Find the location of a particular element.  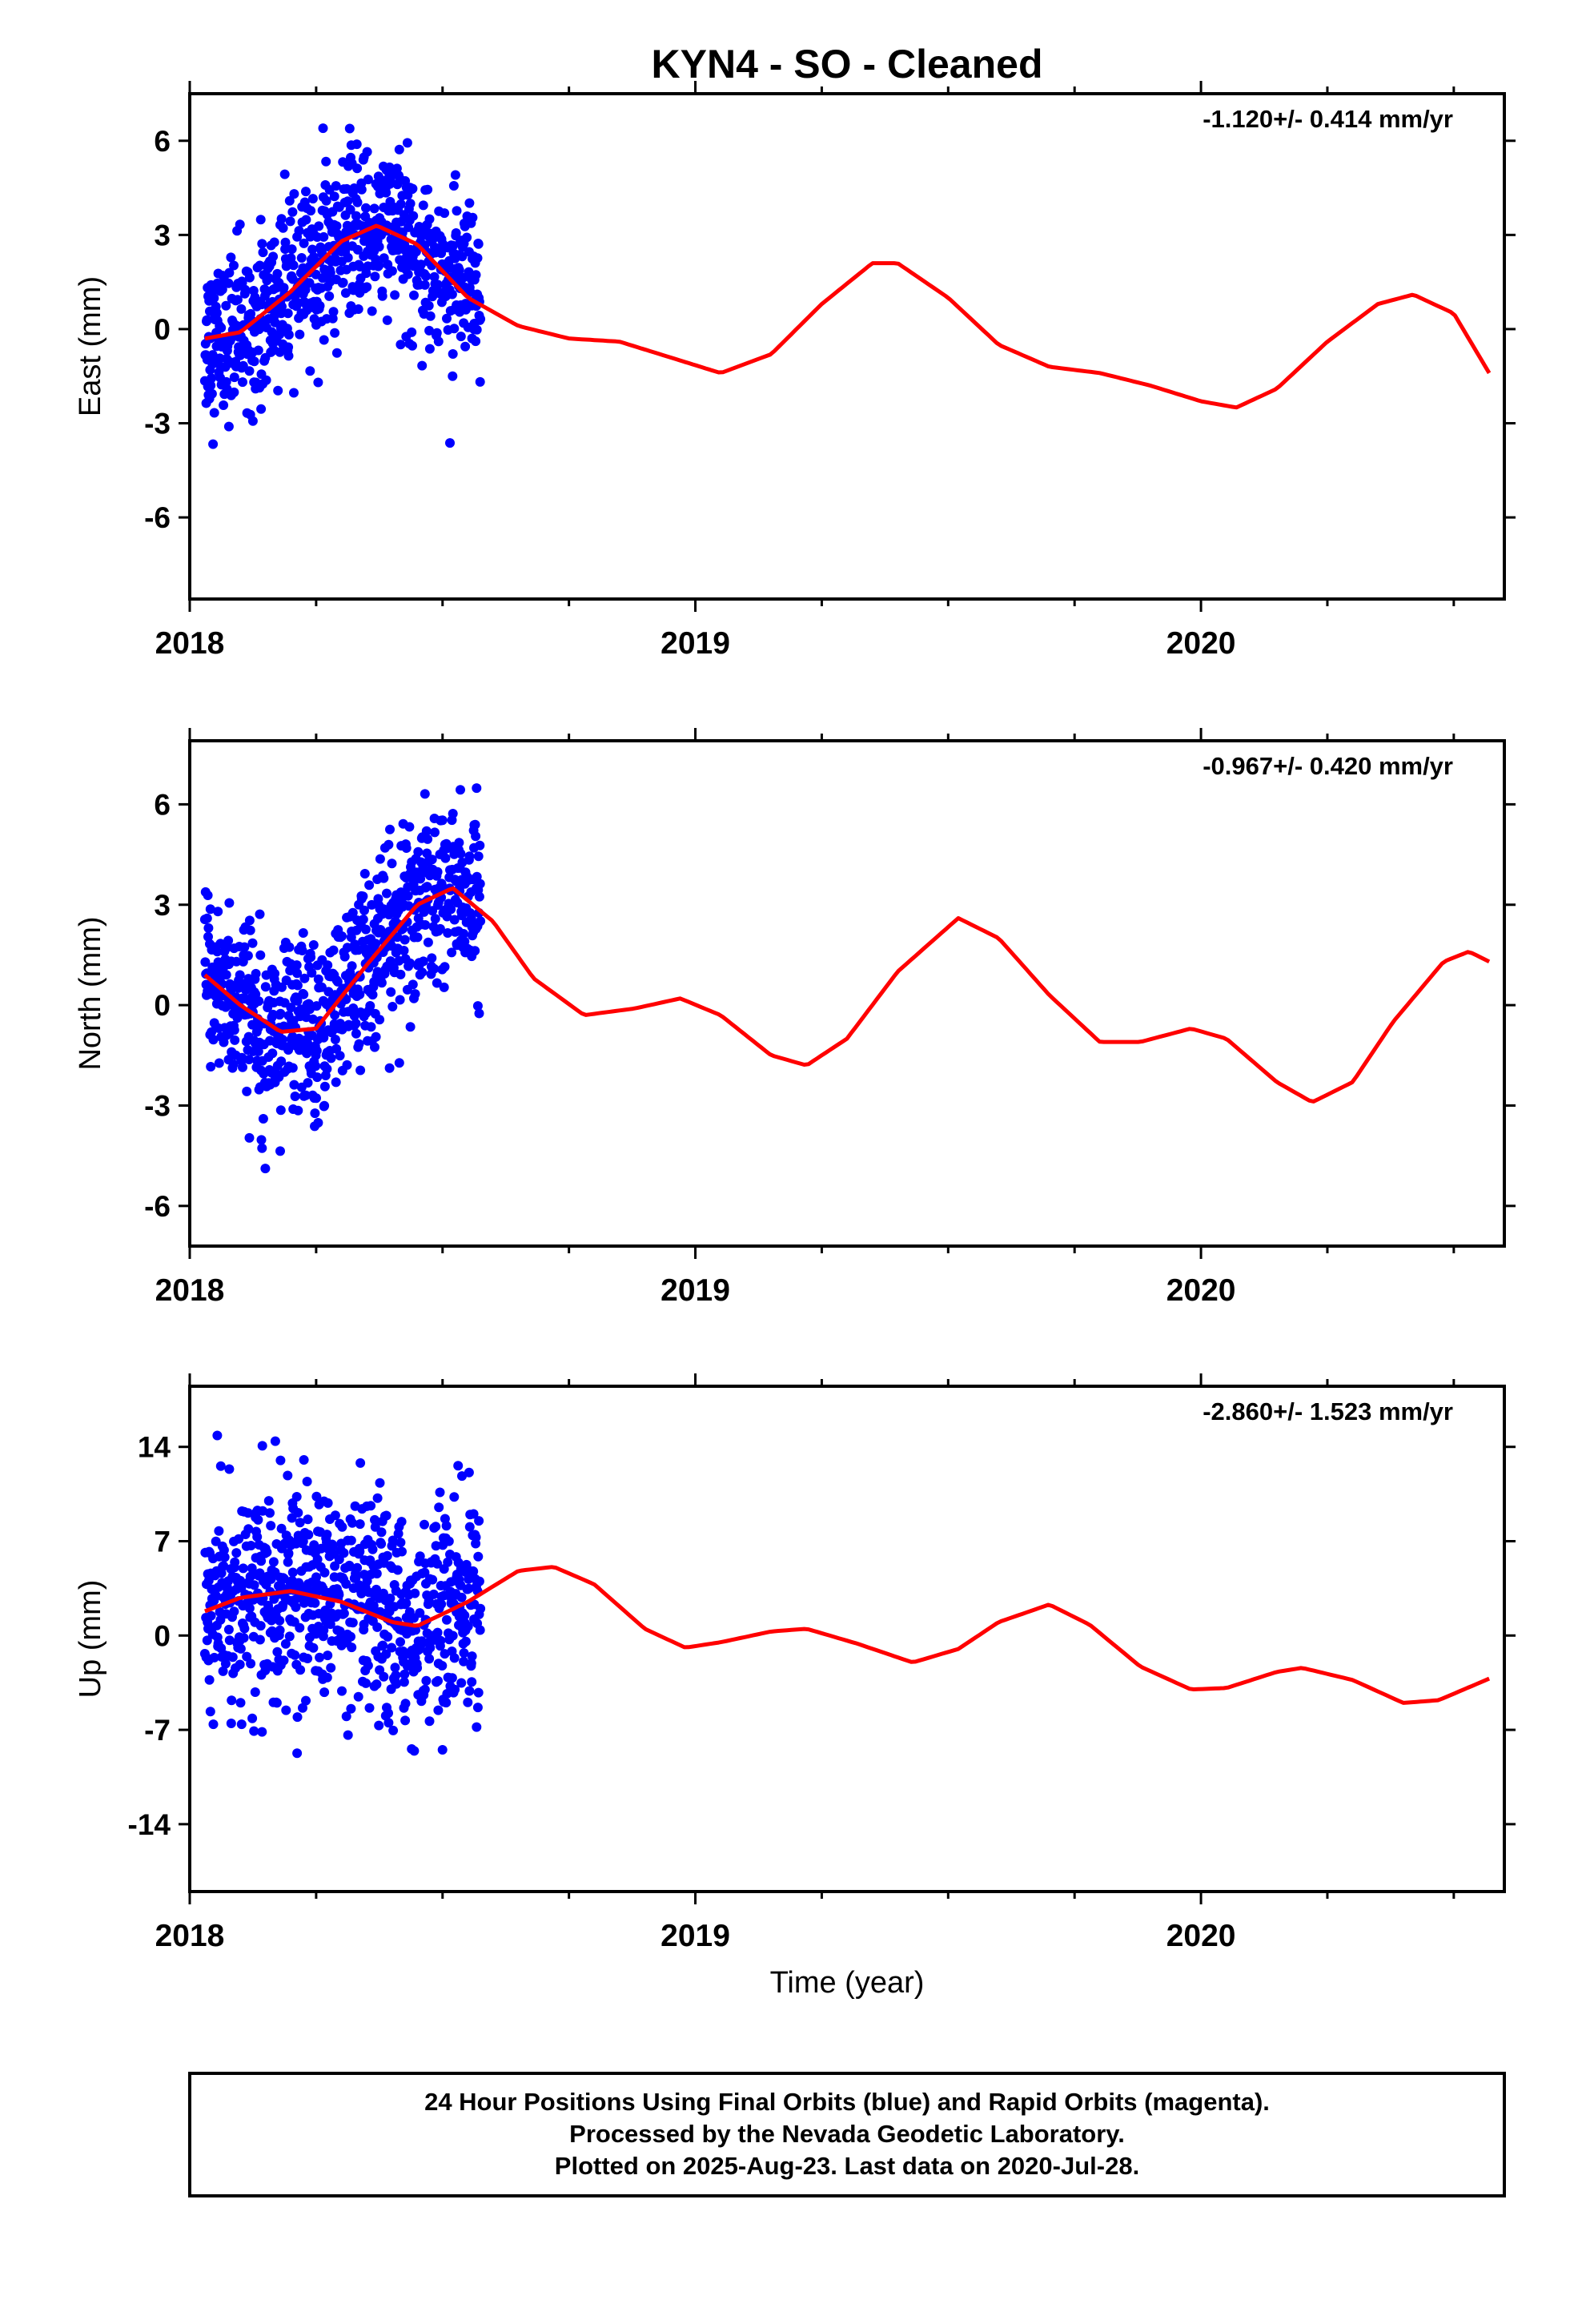

y-tick-label: -3 is located at coordinates (157, 424).